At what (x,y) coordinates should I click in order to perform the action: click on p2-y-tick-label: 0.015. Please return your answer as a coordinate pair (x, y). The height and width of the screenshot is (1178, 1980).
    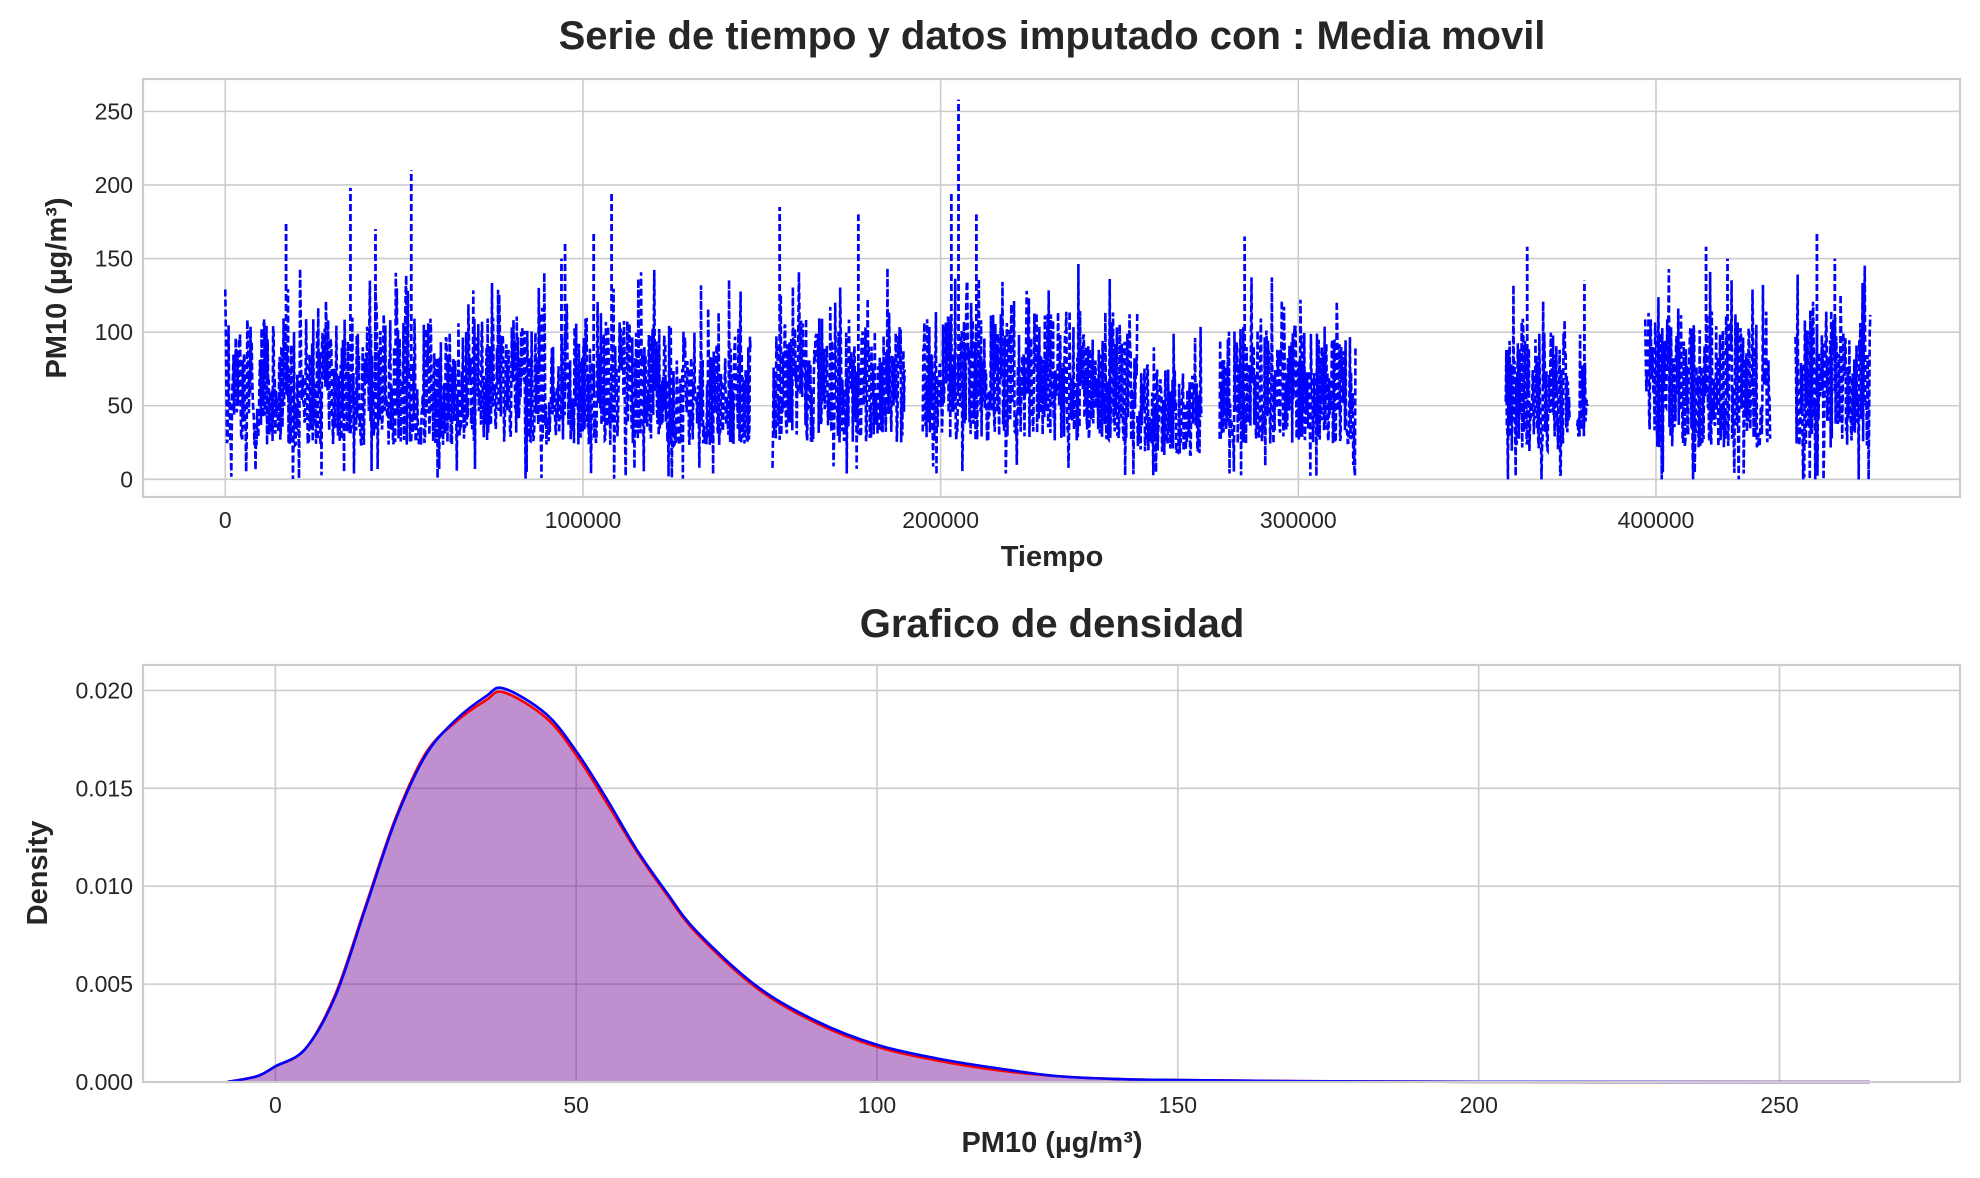
    Looking at the image, I should click on (104, 788).